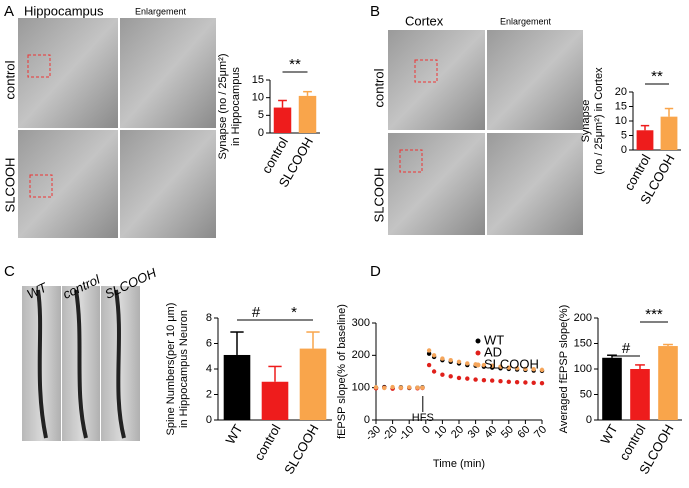 The height and width of the screenshot is (488, 689). Describe the element at coordinates (586, 121) in the screenshot. I see `y-axis-label: Synapse` at that location.